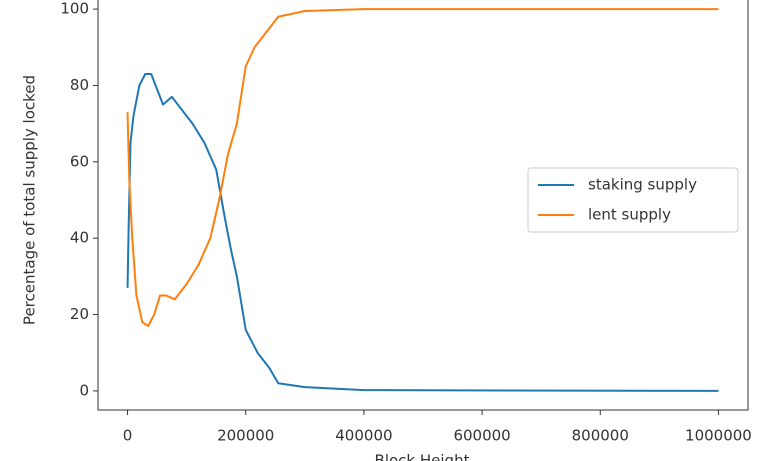 The height and width of the screenshot is (461, 780). What do you see at coordinates (74, 9) in the screenshot?
I see `y-tick-label: 100` at bounding box center [74, 9].